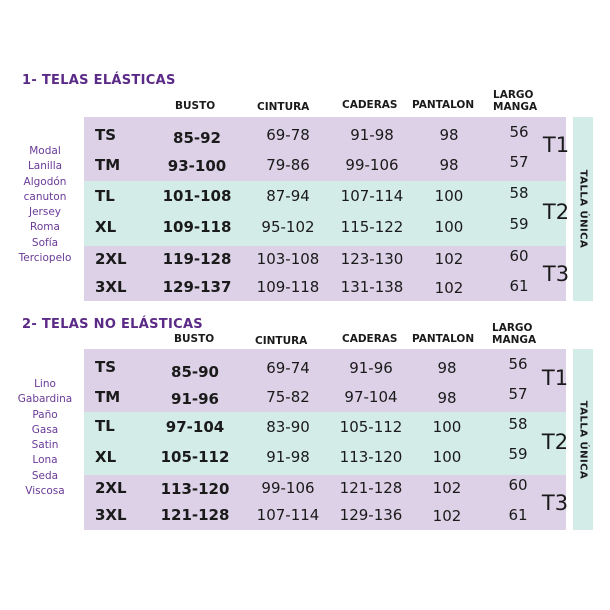 Image resolution: width=610 pixels, height=610 pixels. I want to click on busto-value: 85-90, so click(195, 372).